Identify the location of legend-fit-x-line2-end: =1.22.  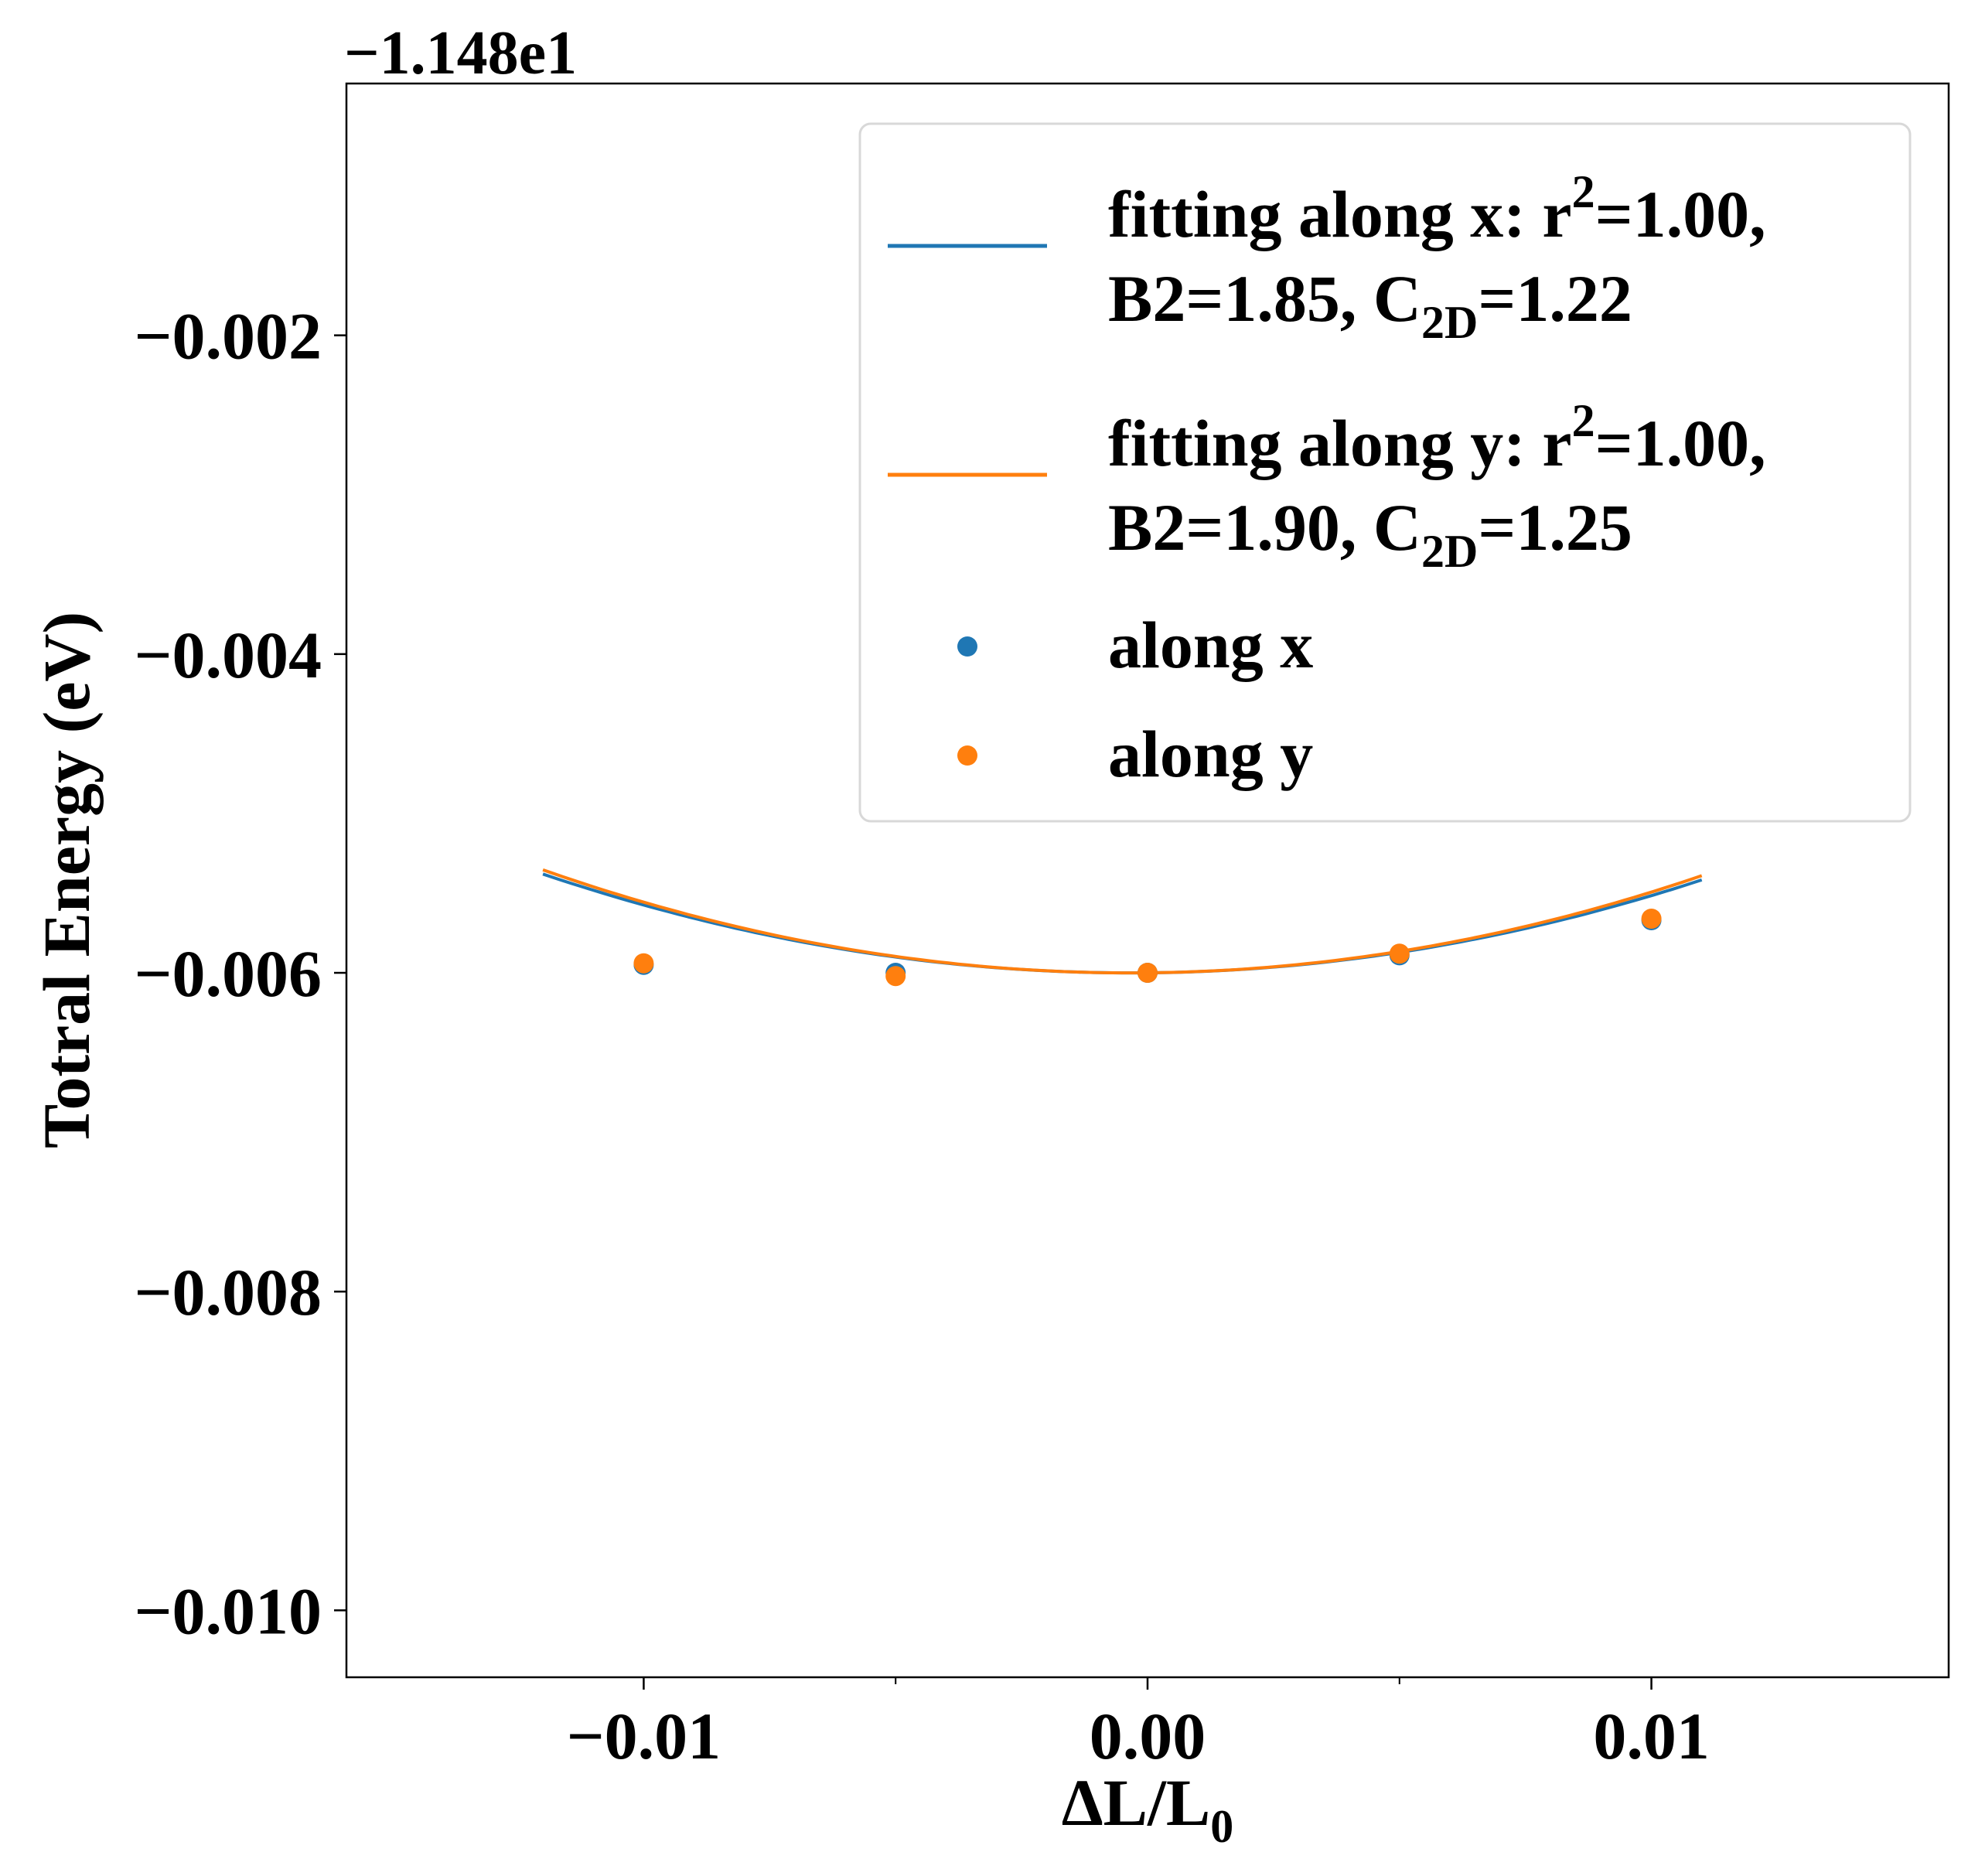
(1555, 298).